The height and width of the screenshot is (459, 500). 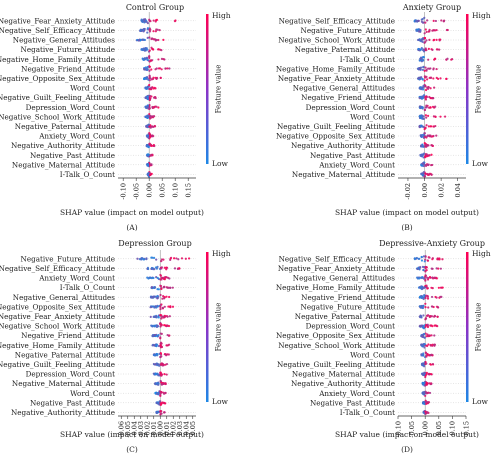 What do you see at coordinates (466, 428) in the screenshot?
I see `x-tick-label: 0.15` at bounding box center [466, 428].